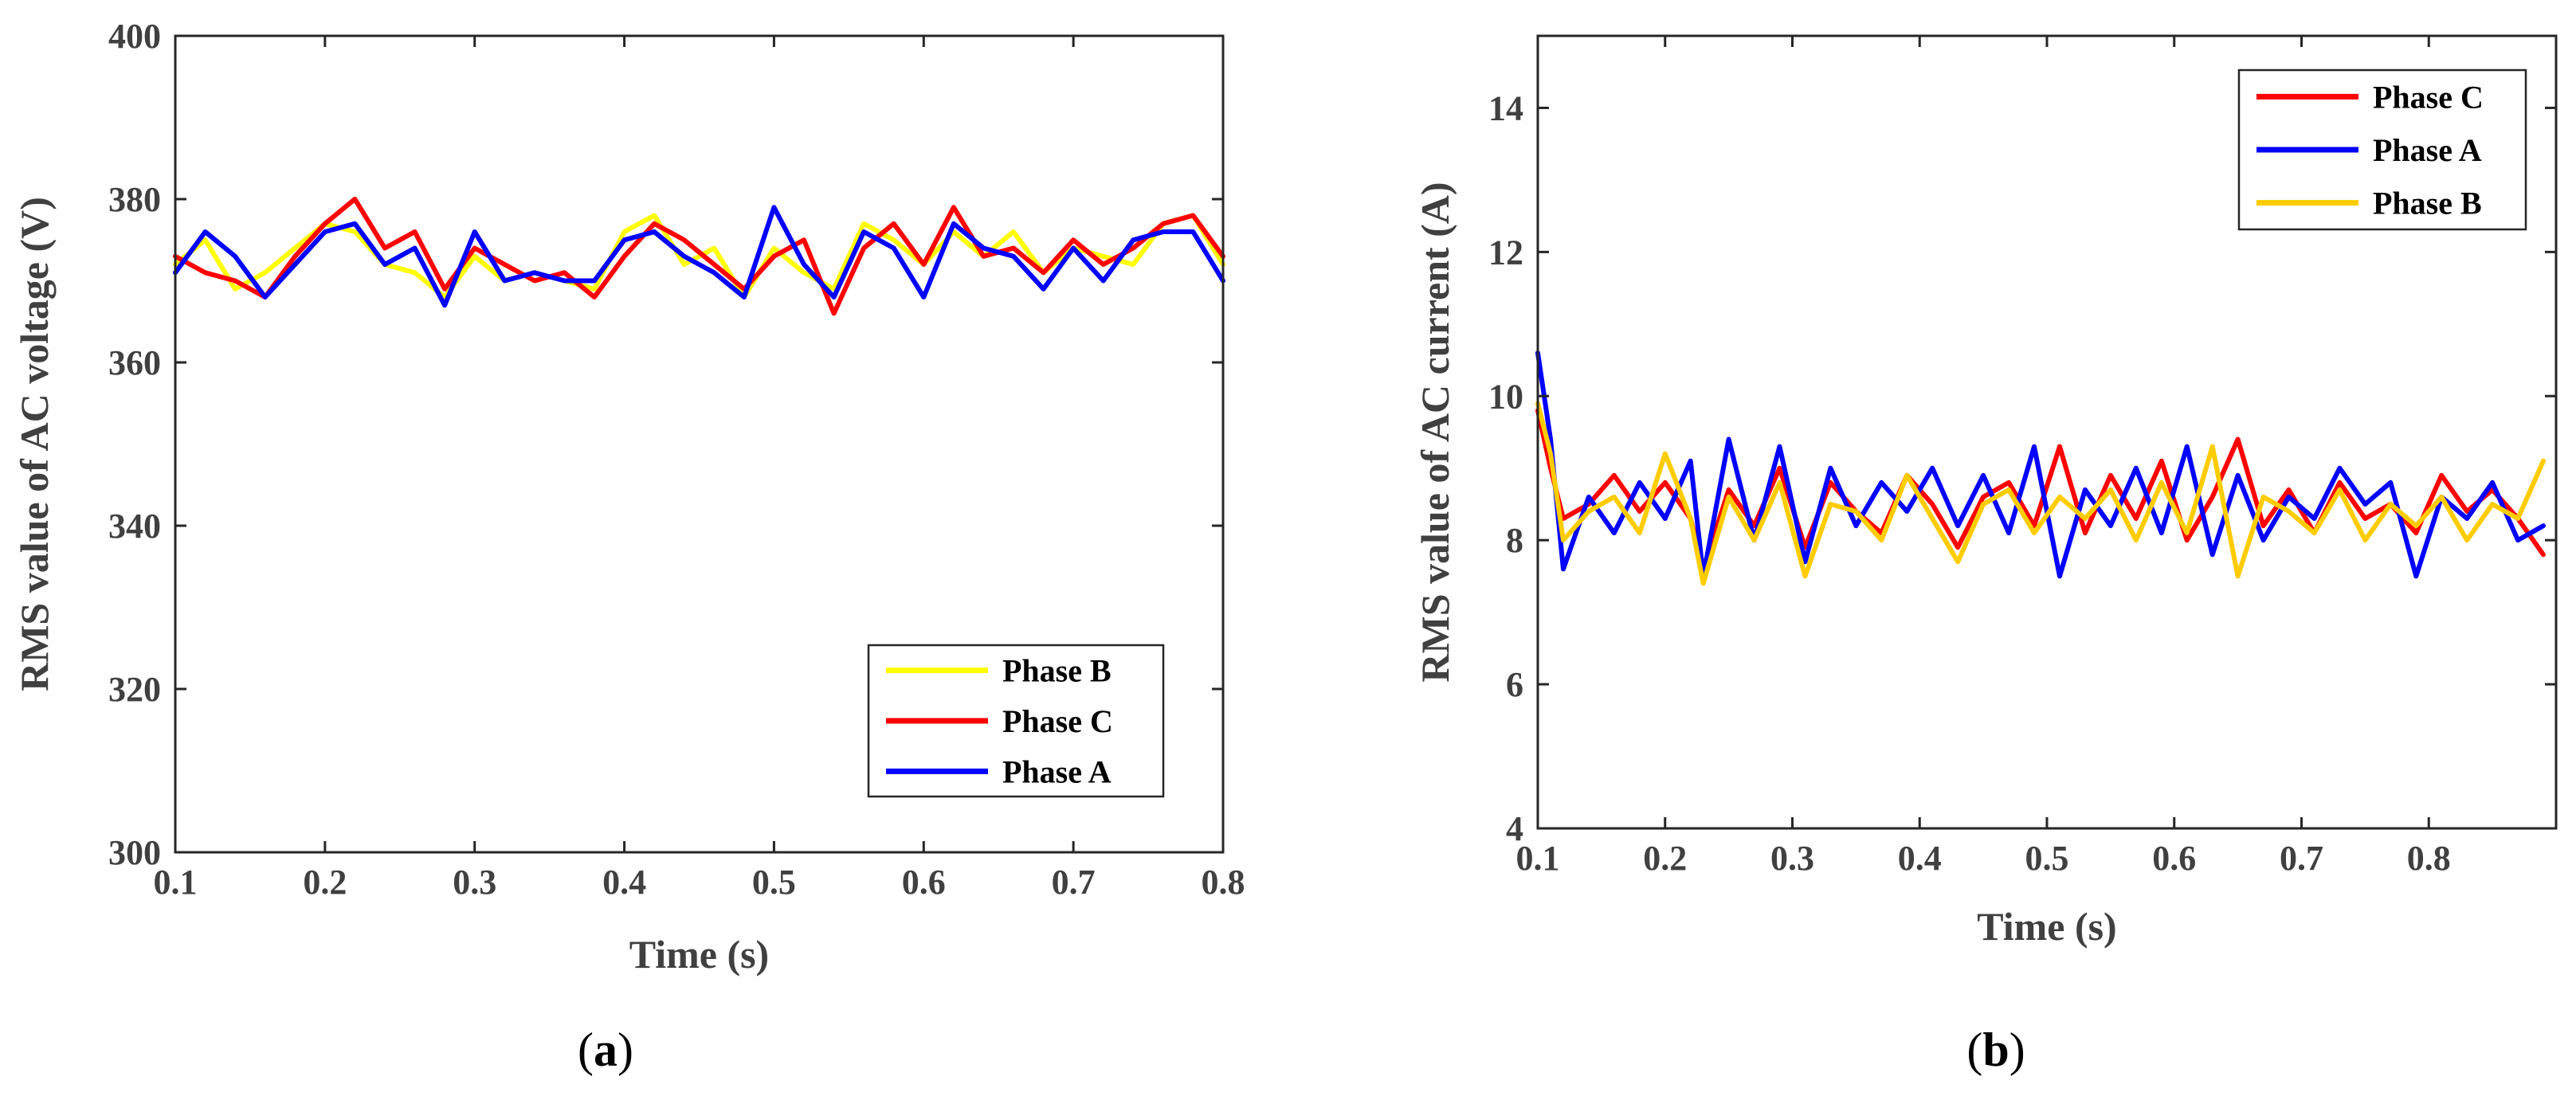 The image size is (2576, 1096). I want to click on series-line-phase-c, so click(699, 256).